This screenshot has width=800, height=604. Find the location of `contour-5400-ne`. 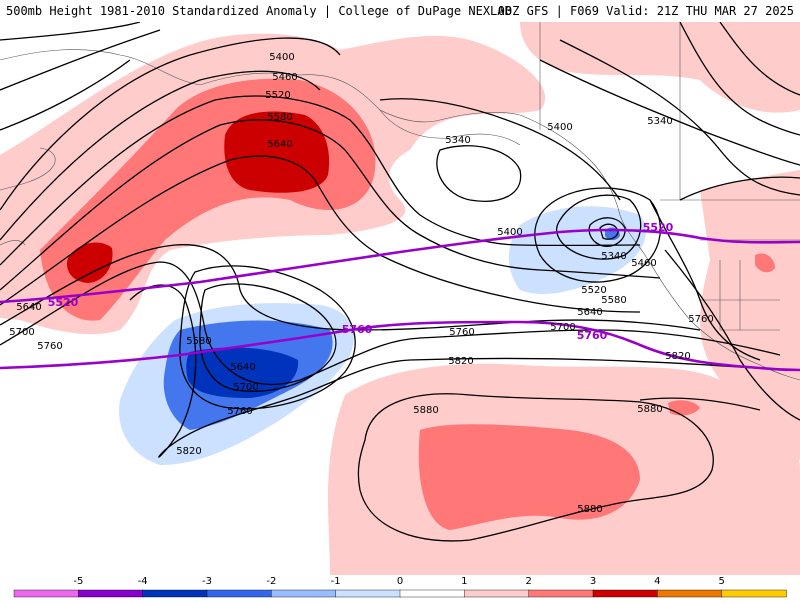

contour-5400-ne is located at coordinates (679, 117).